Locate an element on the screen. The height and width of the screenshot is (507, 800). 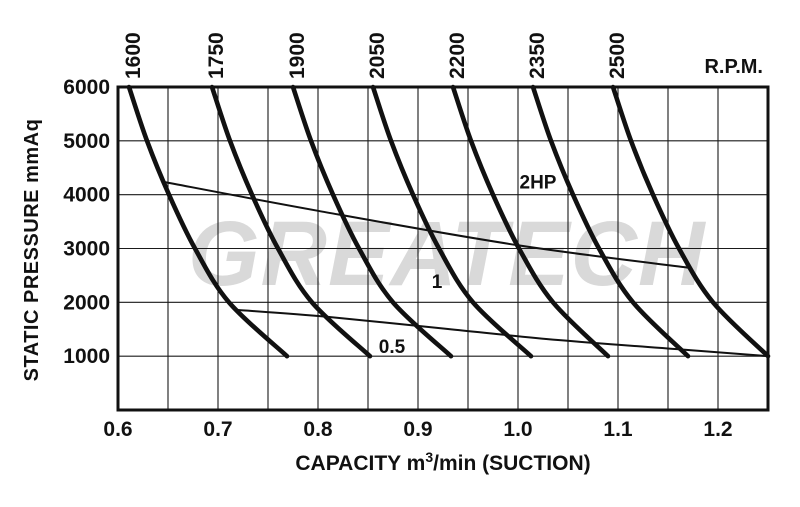
x-tick-label: 1.0 is located at coordinates (517, 429).